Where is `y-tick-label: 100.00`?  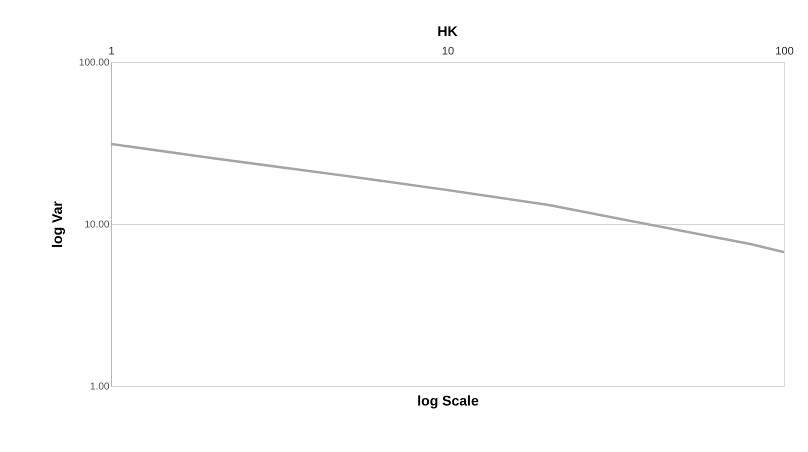 y-tick-label: 100.00 is located at coordinates (94, 63).